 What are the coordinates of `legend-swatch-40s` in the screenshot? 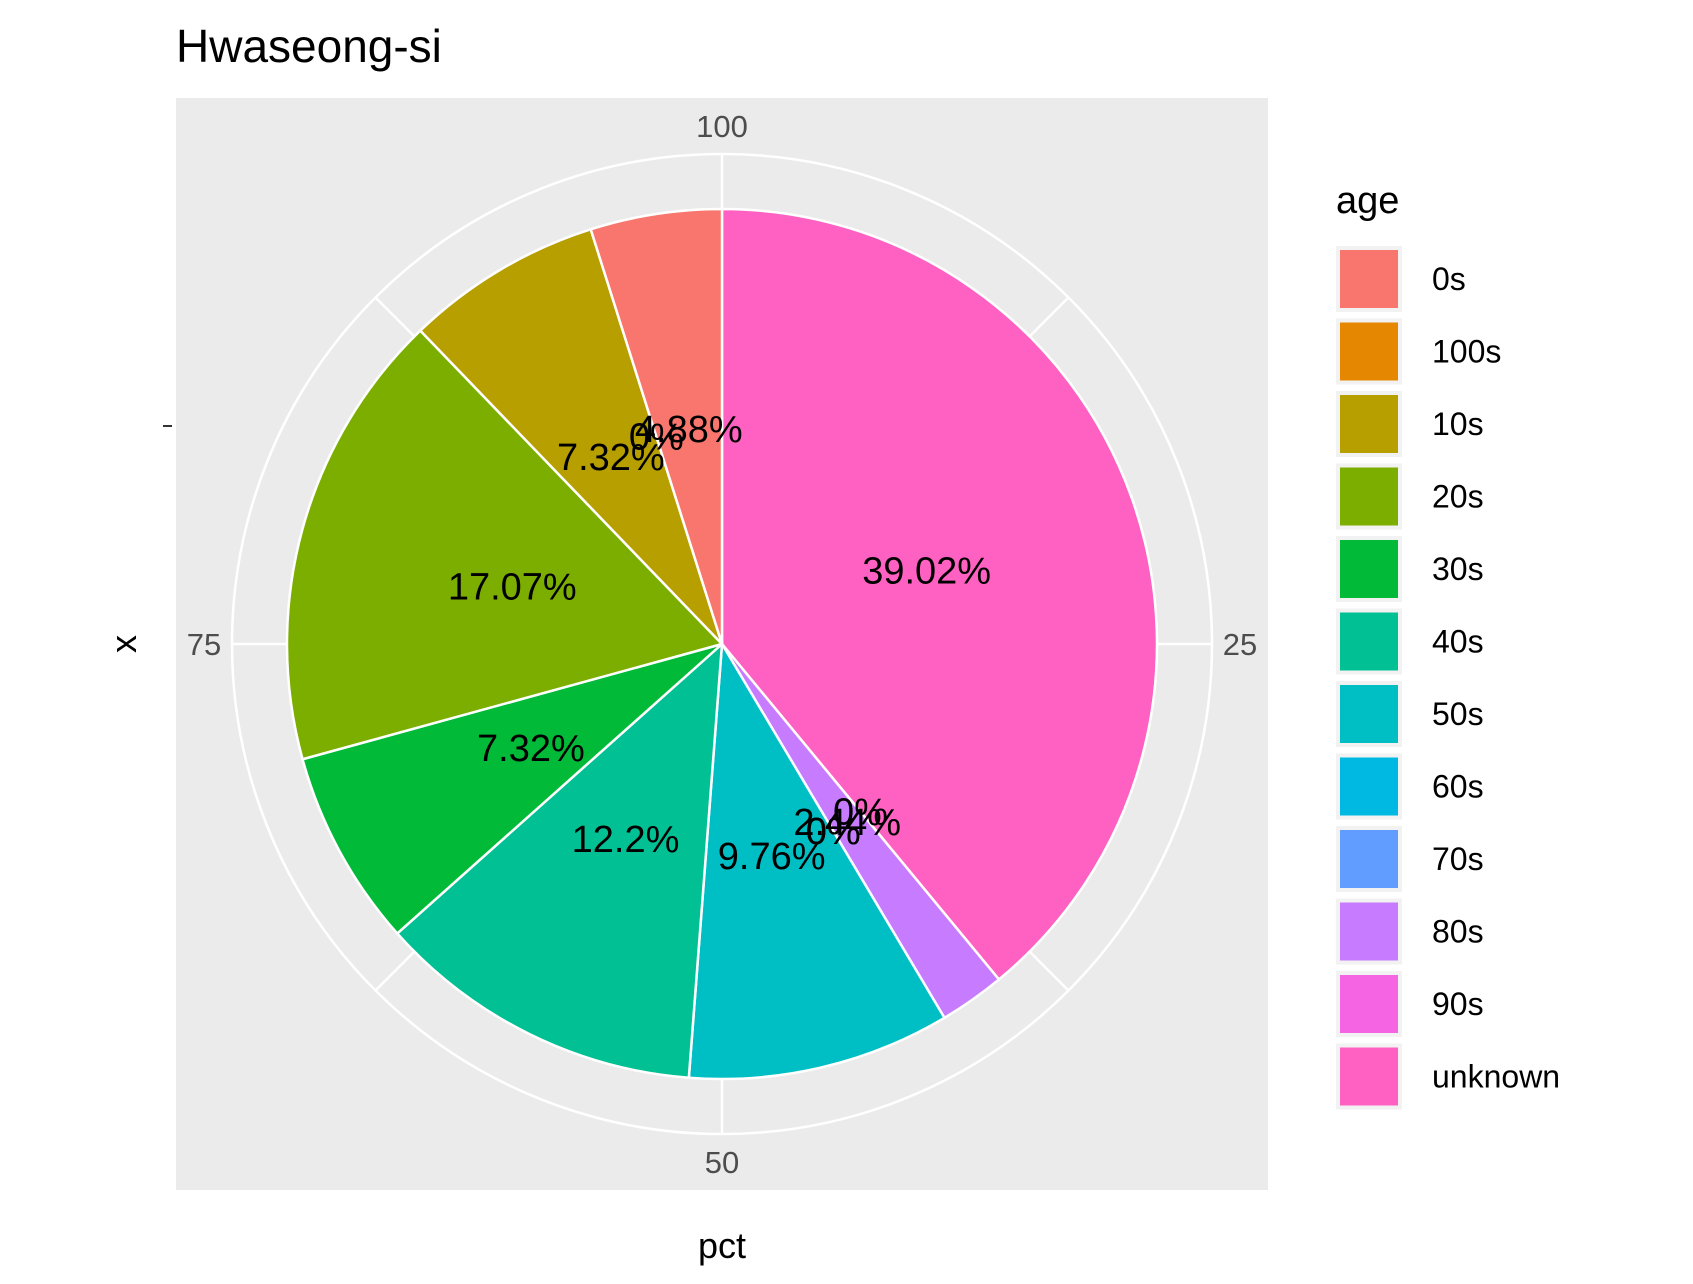 It's located at (1369, 641).